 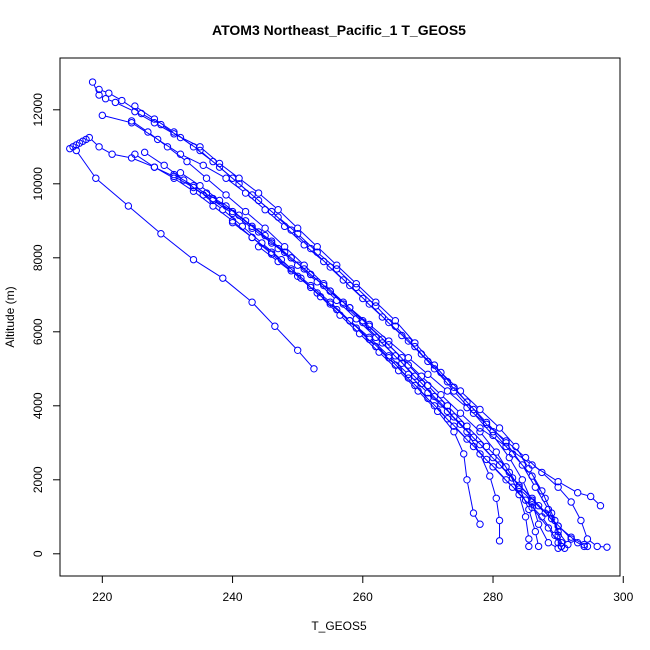 I want to click on y-tick-label-6: 12000, so click(x=38, y=110).